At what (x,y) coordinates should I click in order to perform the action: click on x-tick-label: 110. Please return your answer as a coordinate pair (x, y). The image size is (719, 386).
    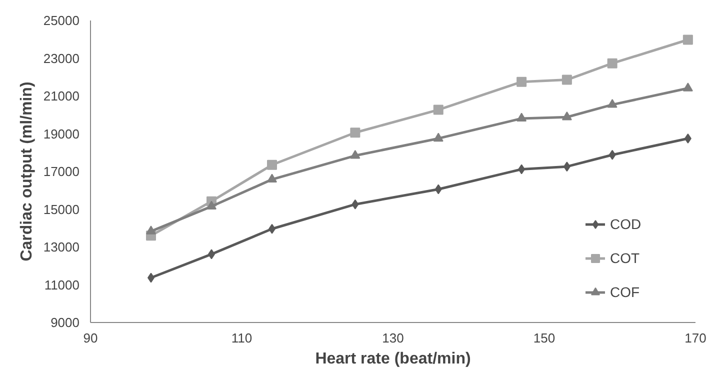
    Looking at the image, I should click on (241, 338).